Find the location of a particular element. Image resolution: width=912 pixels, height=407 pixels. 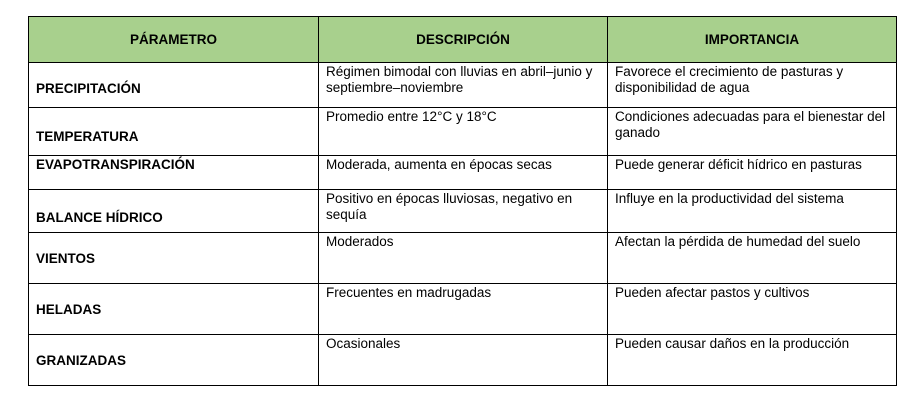

header-description: DESCRIPCIÓN is located at coordinates (463, 39).